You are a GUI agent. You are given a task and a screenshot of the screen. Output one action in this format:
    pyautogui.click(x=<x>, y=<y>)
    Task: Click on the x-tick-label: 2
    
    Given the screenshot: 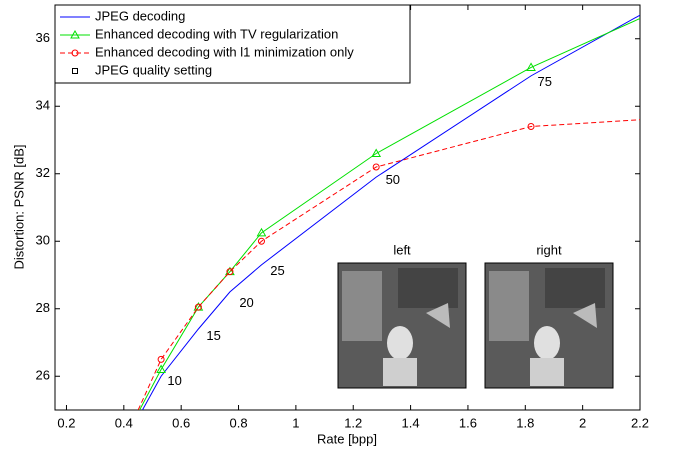 What is the action you would take?
    pyautogui.click(x=582, y=422)
    